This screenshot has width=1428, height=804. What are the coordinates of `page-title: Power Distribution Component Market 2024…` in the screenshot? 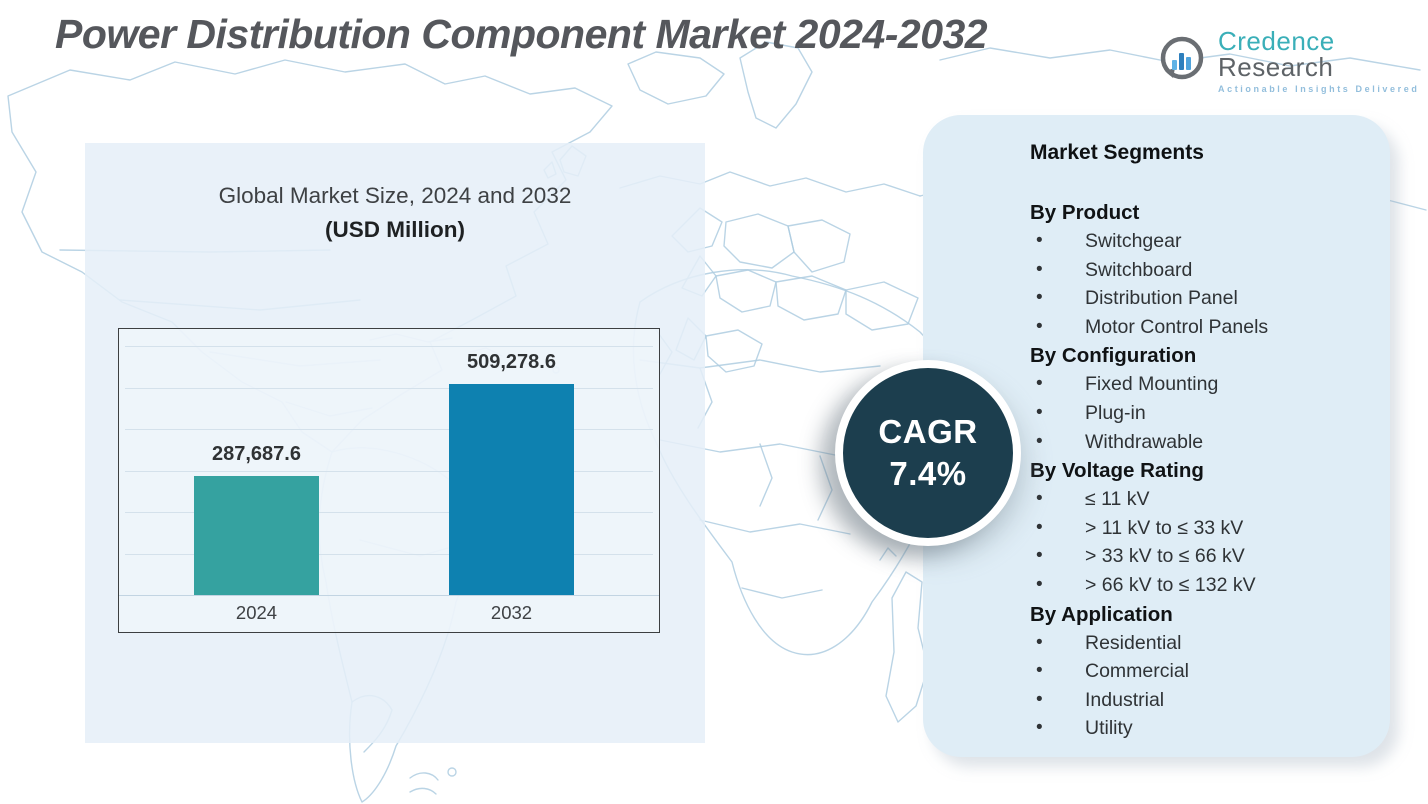 It's located at (521, 34).